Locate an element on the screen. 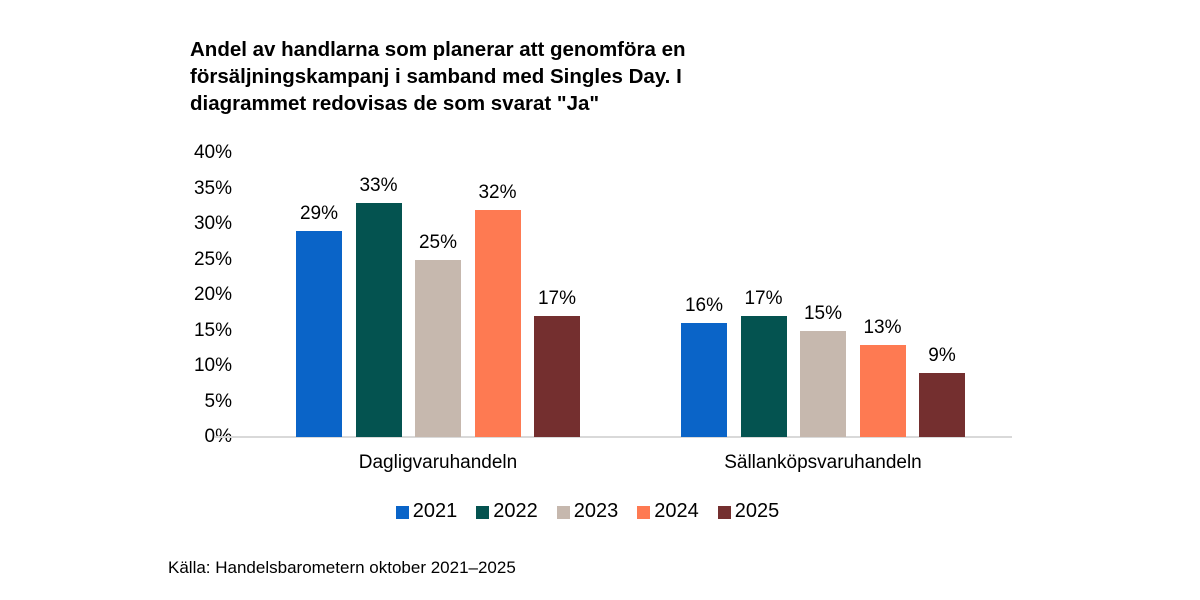 This screenshot has width=1200, height=600. legend-item-2025: 2025 is located at coordinates (748, 511).